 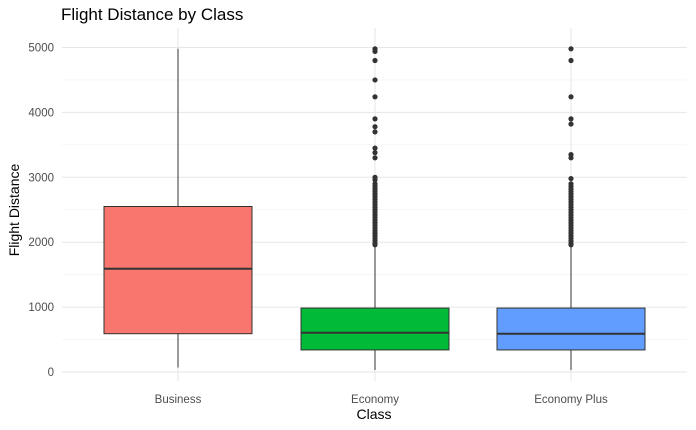 What do you see at coordinates (375, 400) in the screenshot?
I see `x-tick-label: Economy` at bounding box center [375, 400].